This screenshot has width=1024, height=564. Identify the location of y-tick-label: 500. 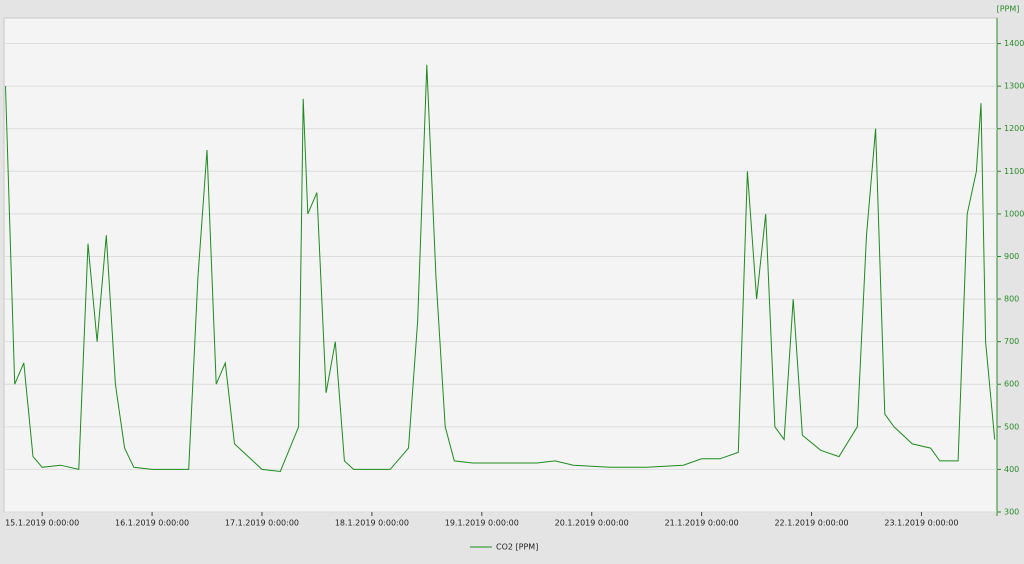
(1011, 426).